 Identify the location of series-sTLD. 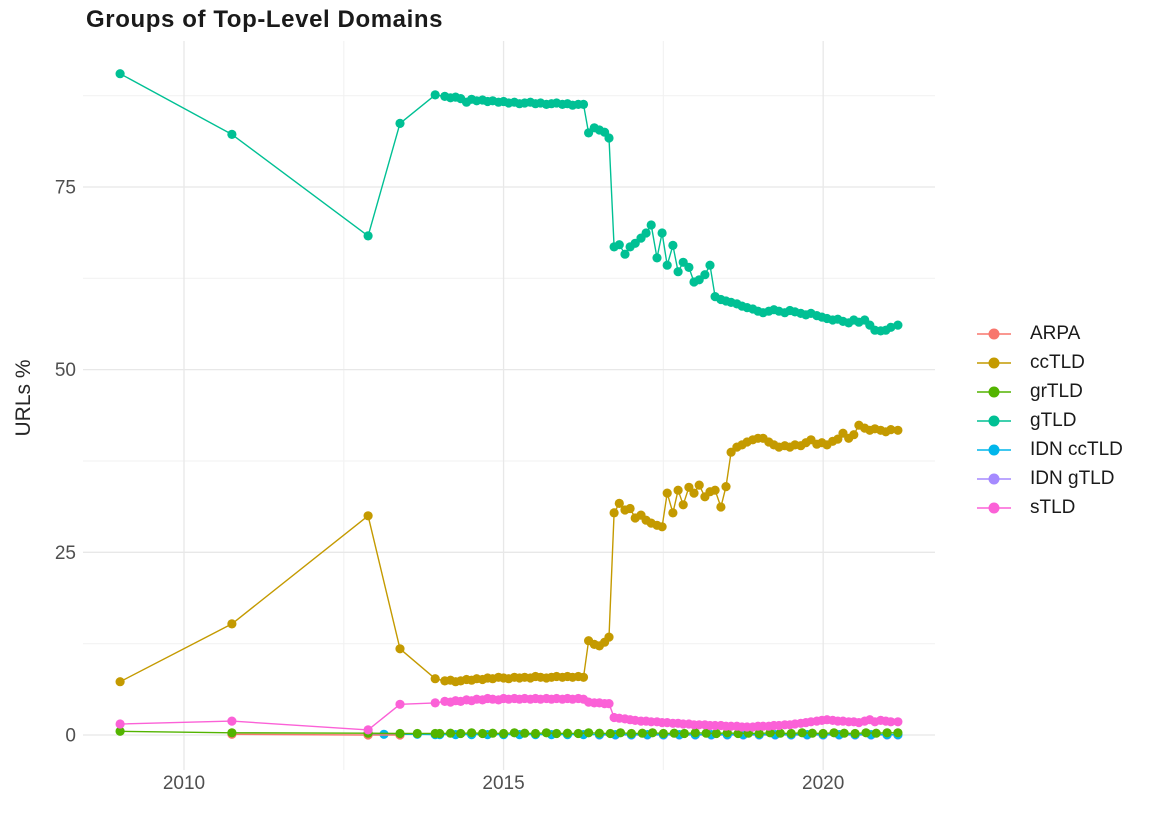
(509, 714).